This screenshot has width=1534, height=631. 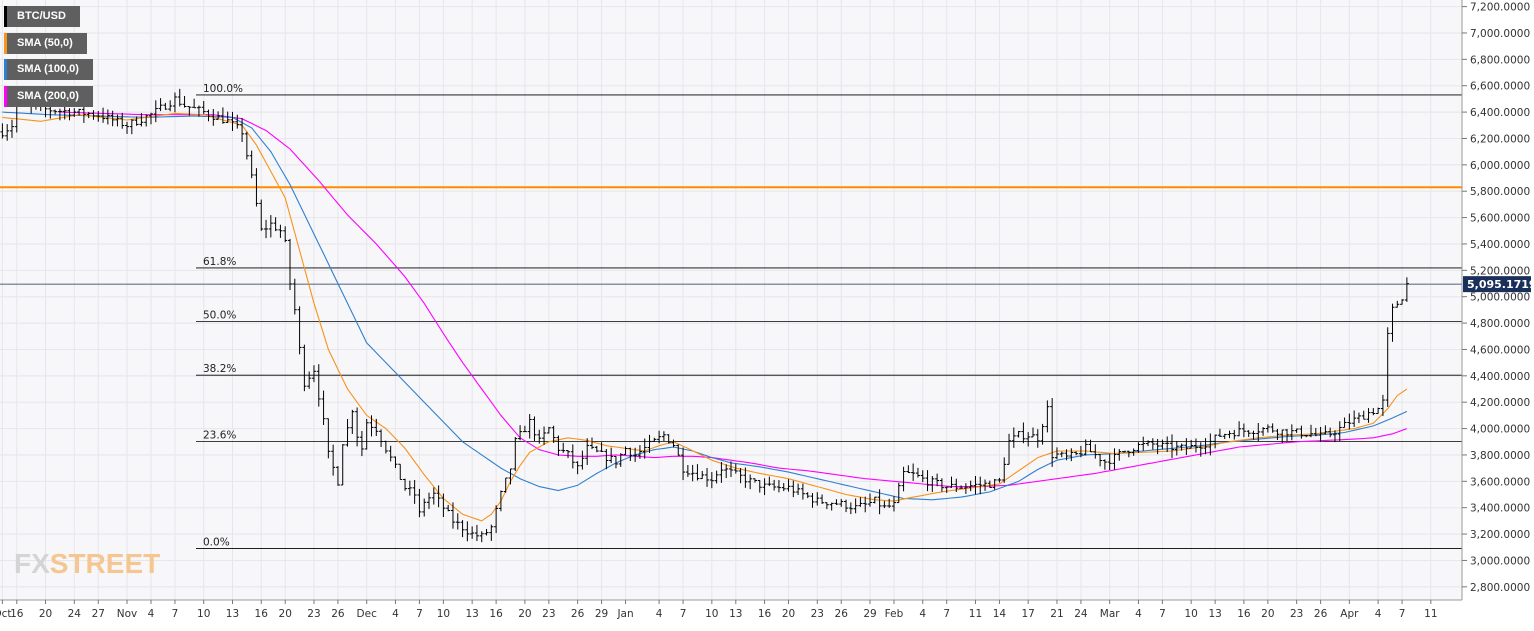 I want to click on y-tick-label: 4,200.0000, so click(x=1500, y=403).